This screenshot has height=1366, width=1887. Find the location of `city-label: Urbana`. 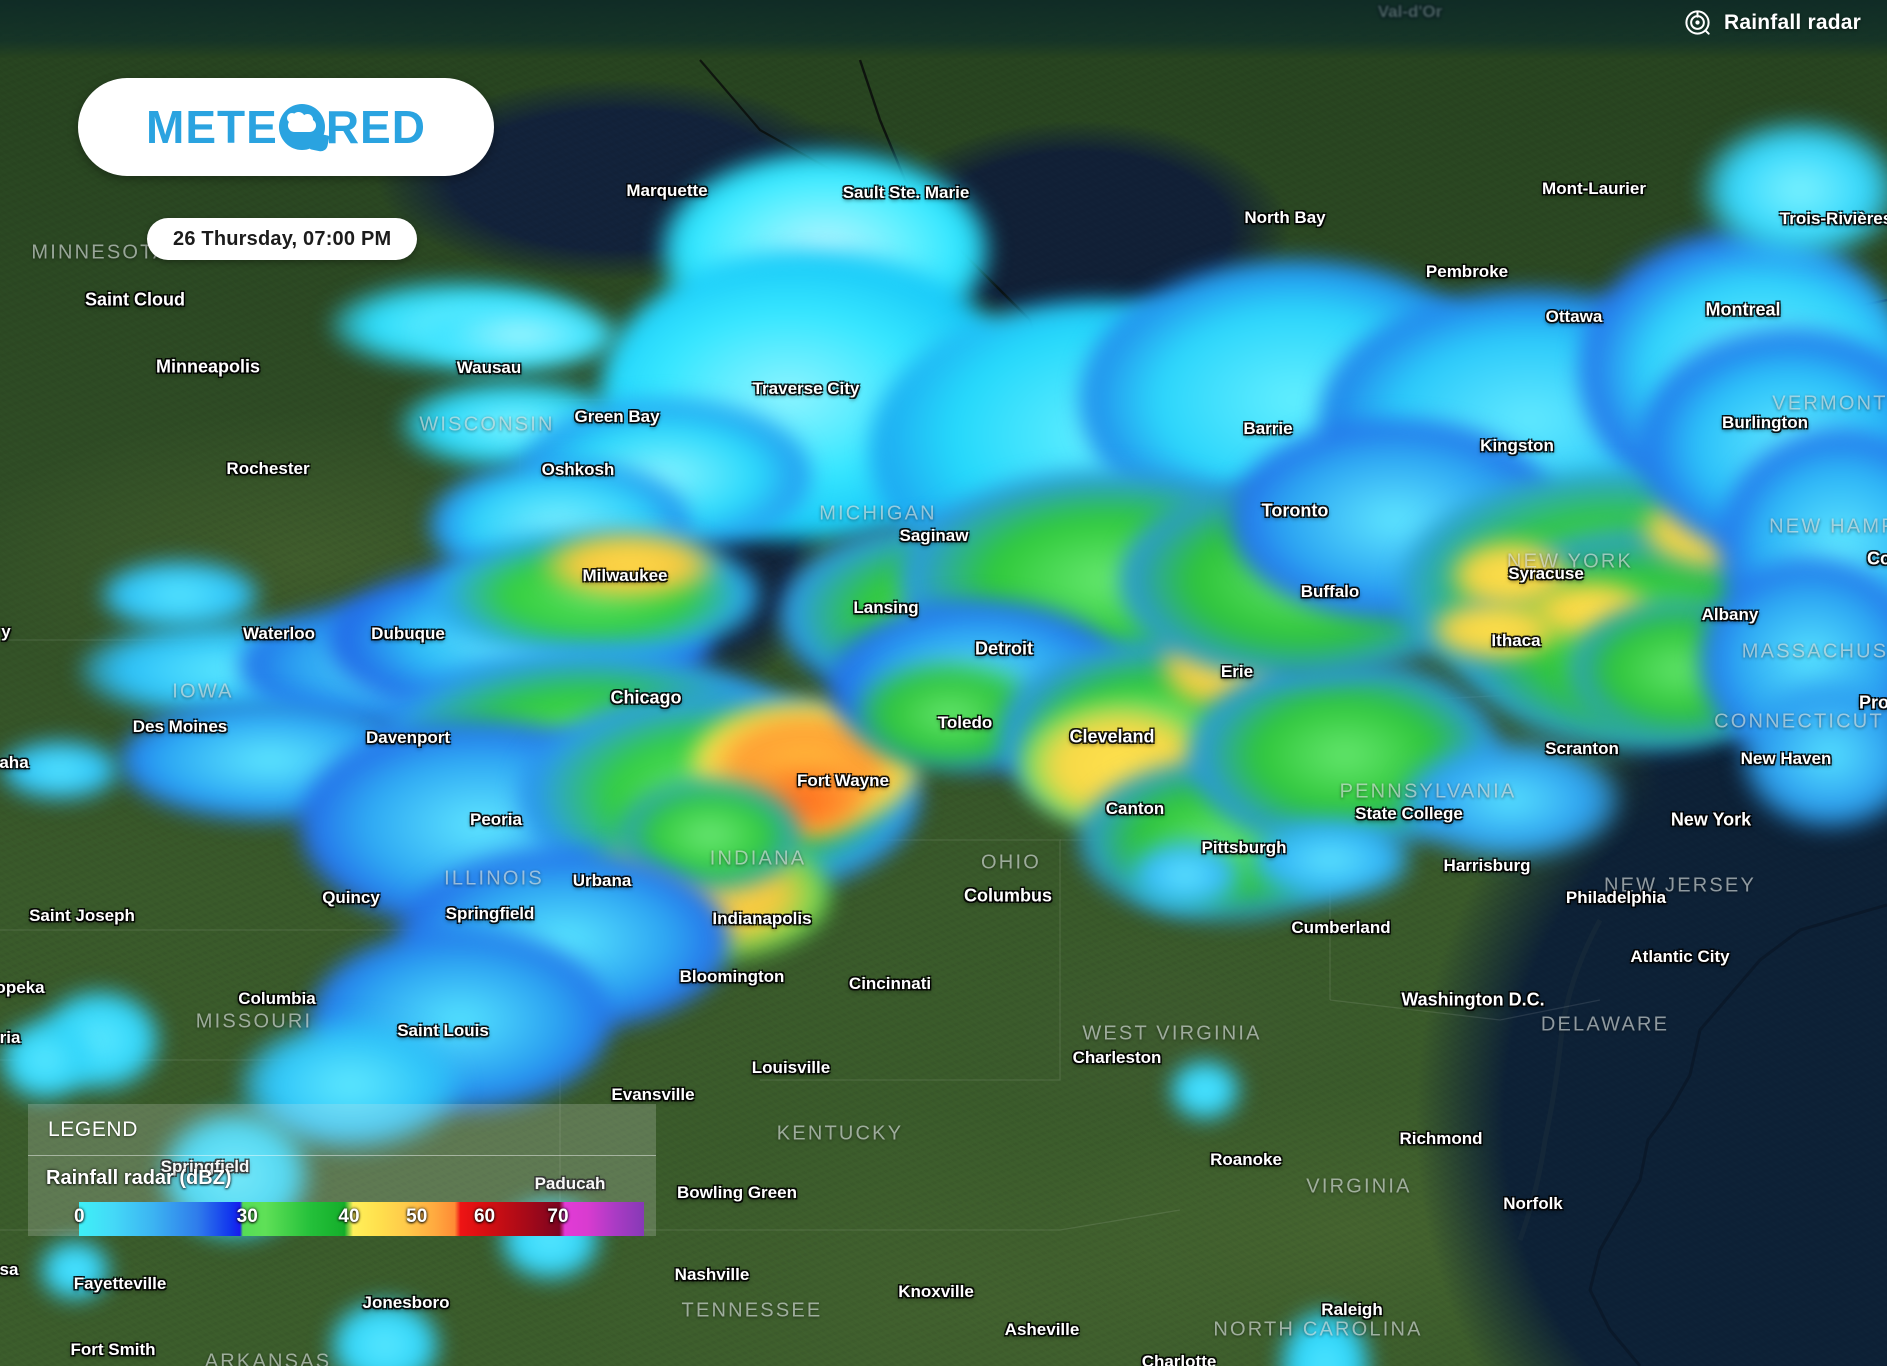

city-label: Urbana is located at coordinates (602, 880).